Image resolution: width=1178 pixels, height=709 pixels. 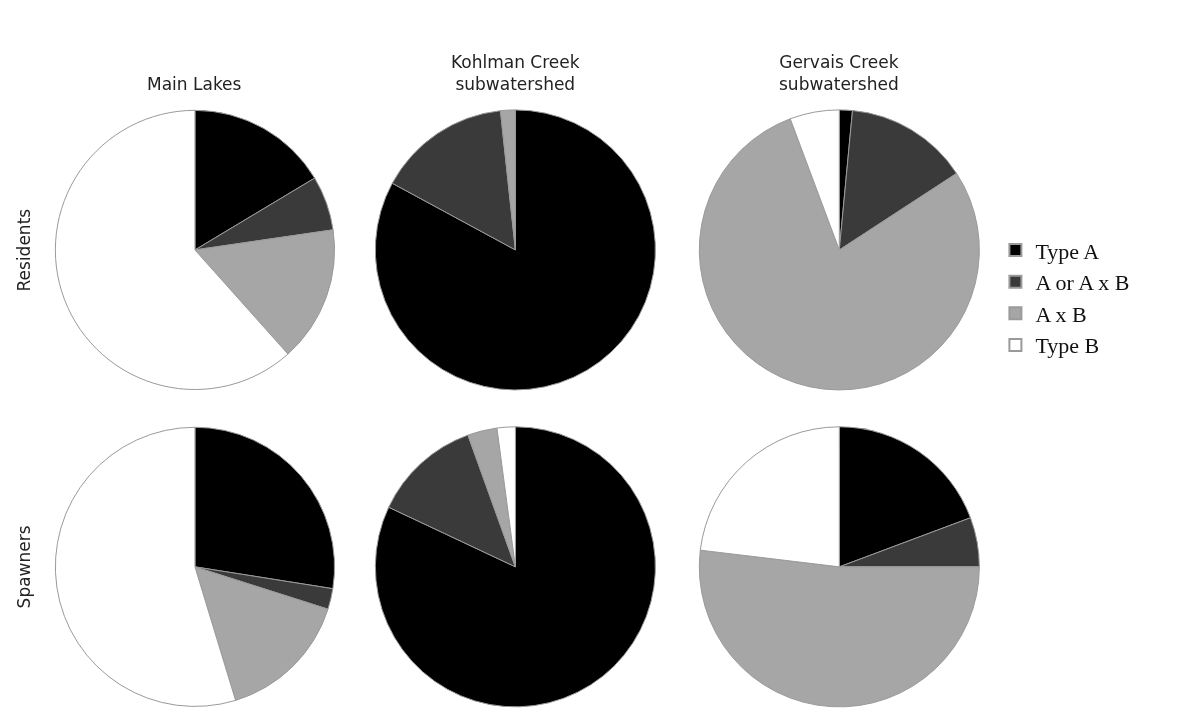 I want to click on chart-title: Main Lakes, so click(x=194, y=84).